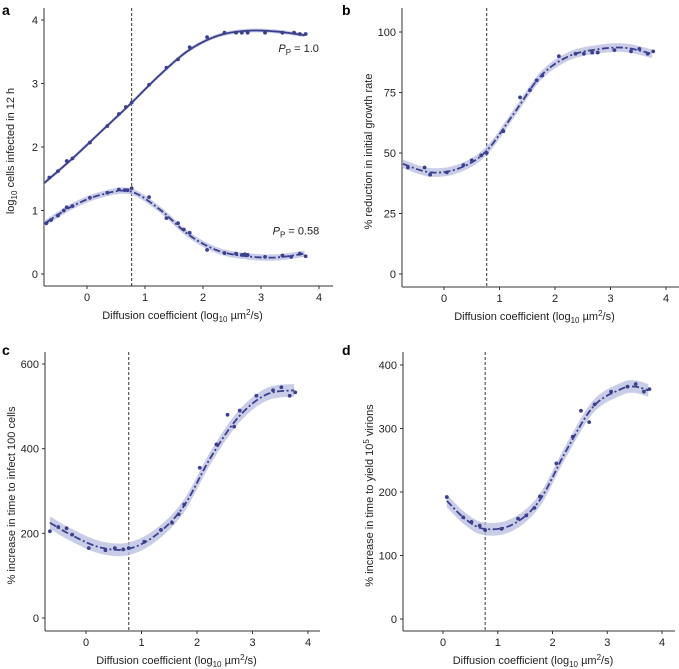  I want to click on y-axis-label: % reduction in initial growth rate, so click(369, 152).